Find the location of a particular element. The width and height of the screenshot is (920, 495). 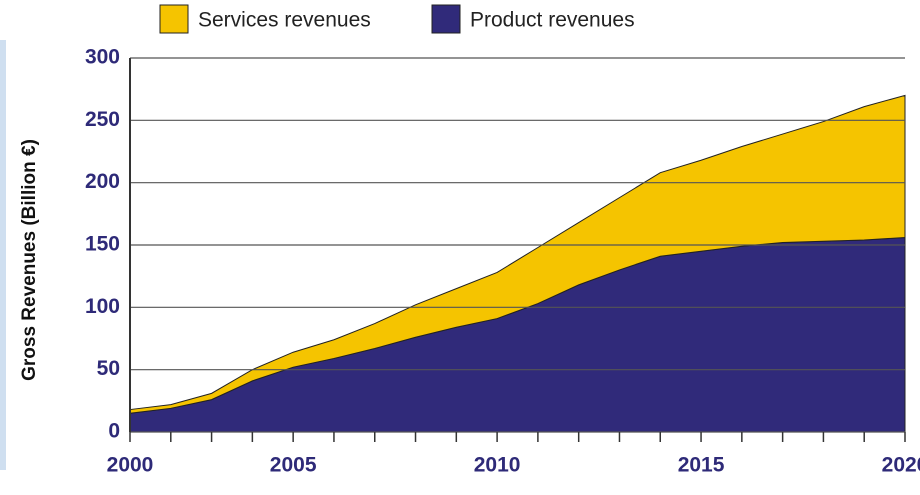

y-tick-label: 0 is located at coordinates (114, 431).